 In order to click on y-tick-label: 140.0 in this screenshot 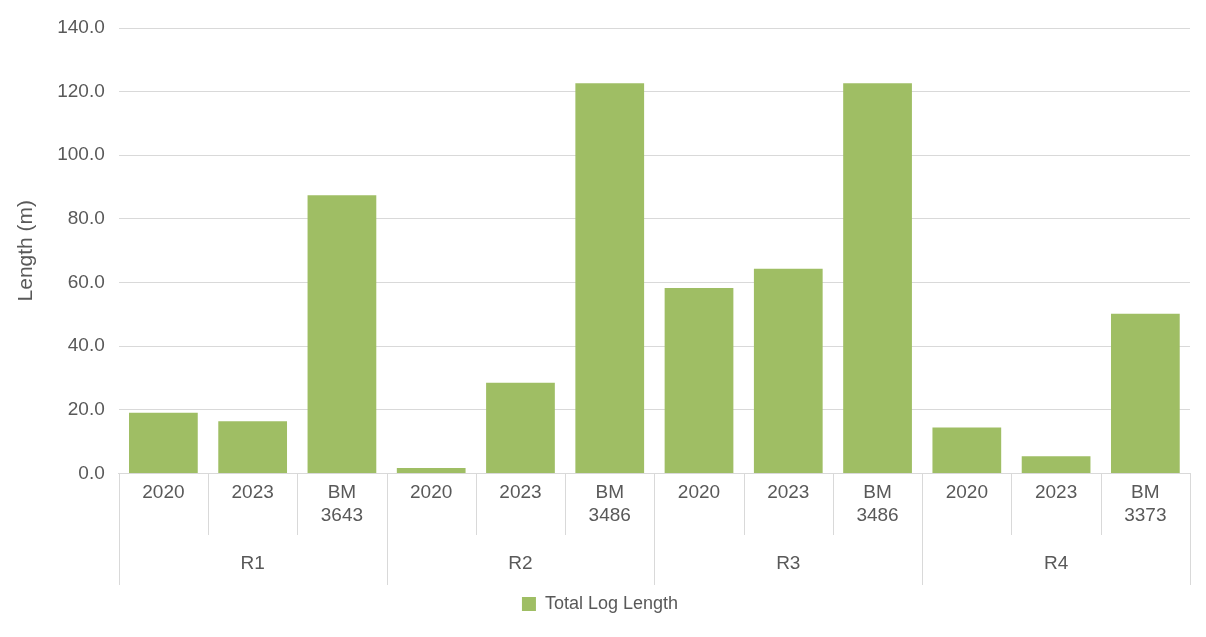, I will do `click(81, 27)`.